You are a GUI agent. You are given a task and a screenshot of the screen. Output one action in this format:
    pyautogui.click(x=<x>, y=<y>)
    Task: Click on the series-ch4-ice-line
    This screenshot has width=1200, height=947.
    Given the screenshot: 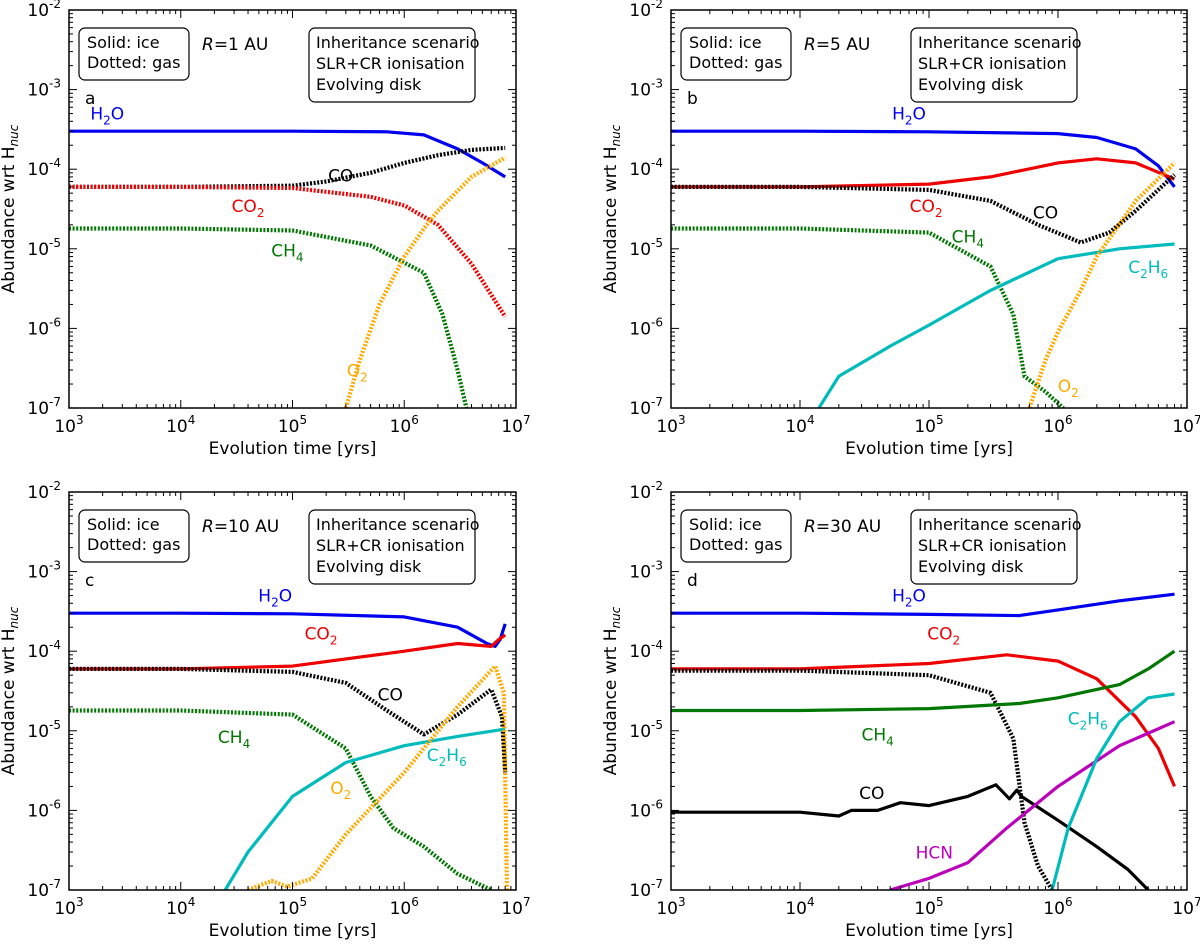 What is the action you would take?
    pyautogui.click(x=923, y=681)
    